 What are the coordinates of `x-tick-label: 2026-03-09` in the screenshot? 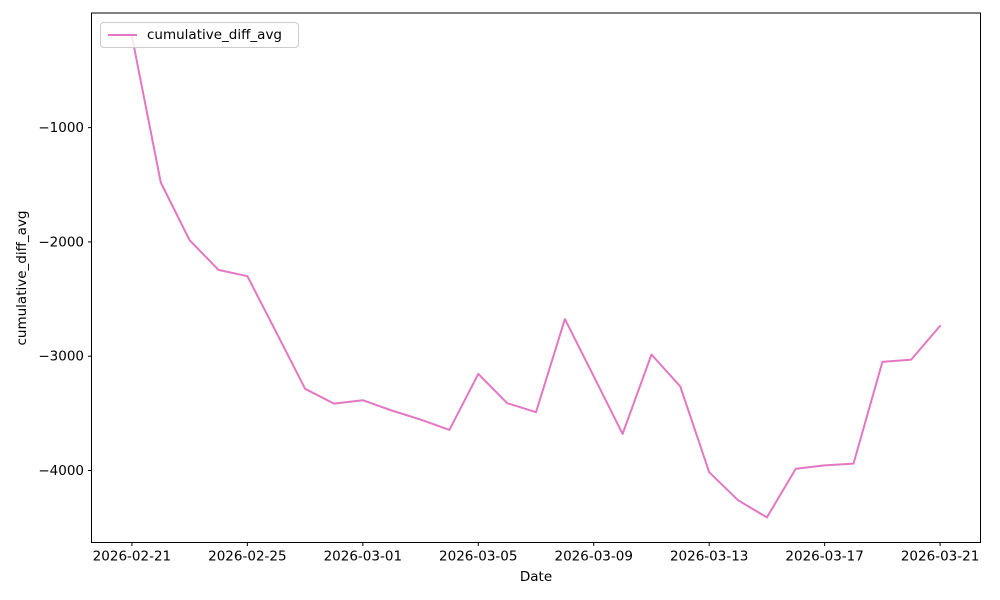 It's located at (593, 557).